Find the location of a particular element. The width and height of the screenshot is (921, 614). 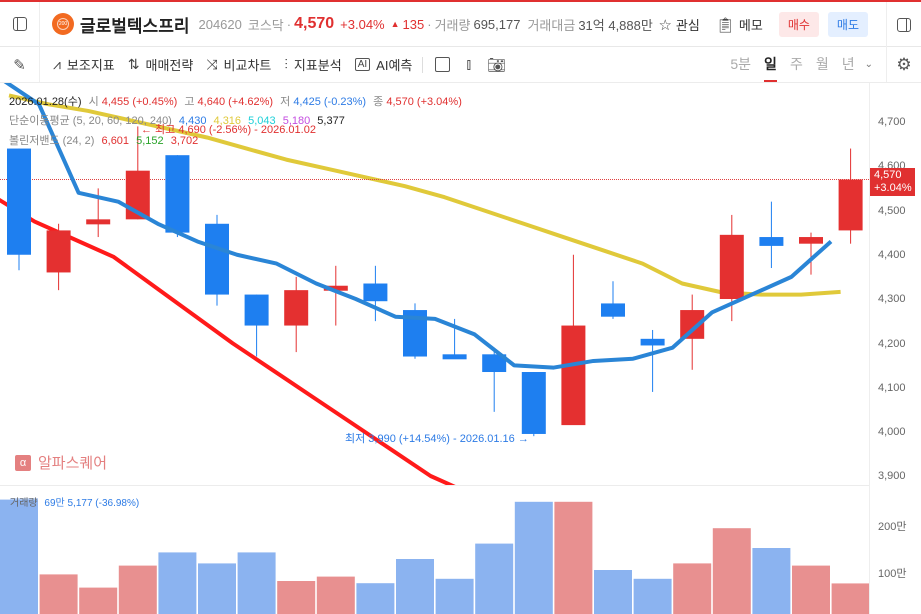

y-tick: 4,200 is located at coordinates (892, 344).